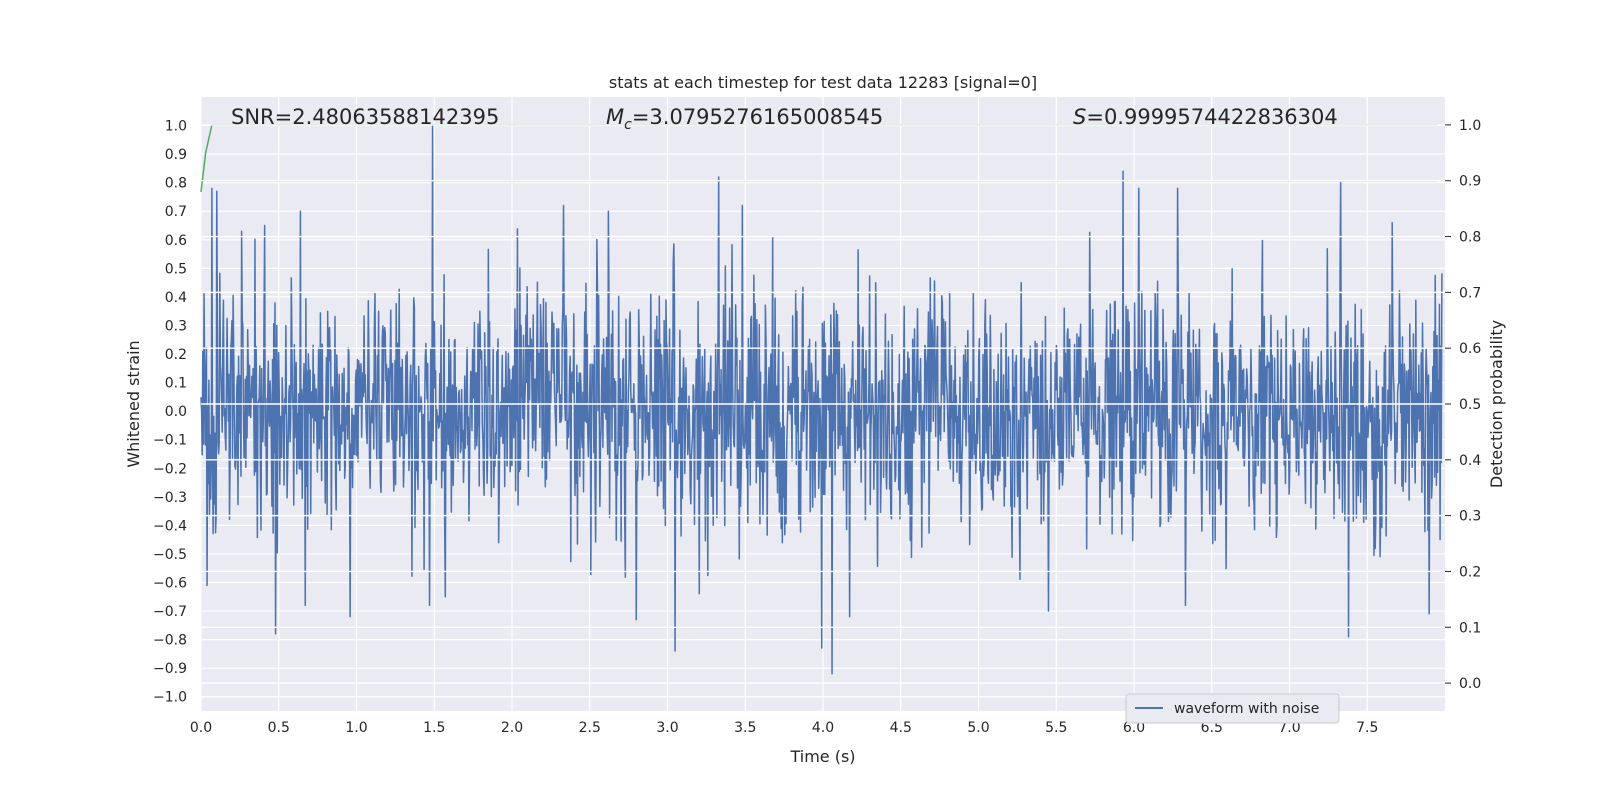 The width and height of the screenshot is (1600, 800). What do you see at coordinates (176, 212) in the screenshot?
I see `y-tick-label: 0.7` at bounding box center [176, 212].